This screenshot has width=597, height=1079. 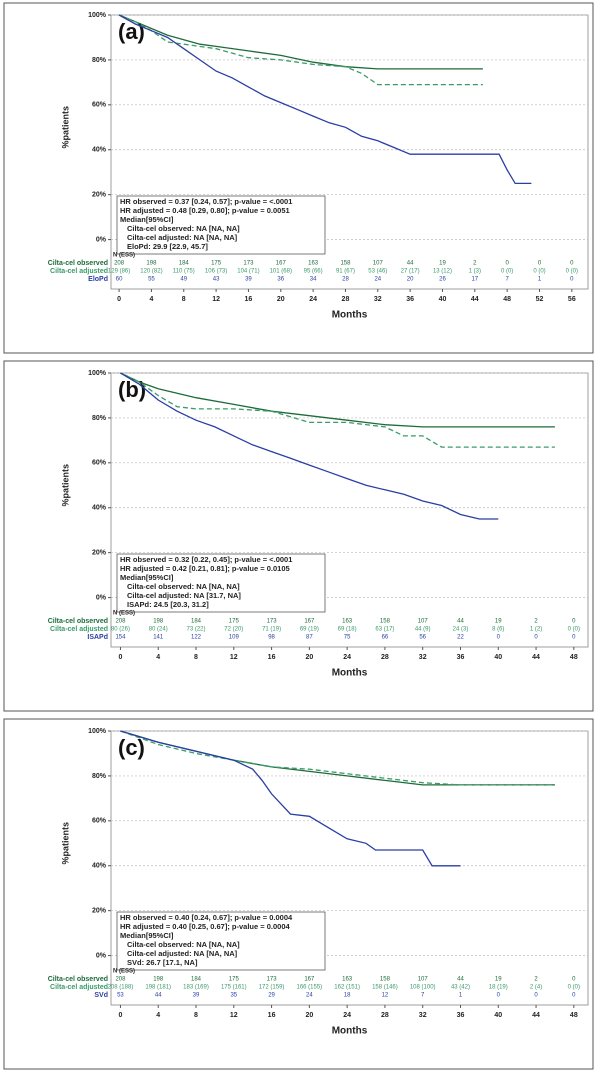 What do you see at coordinates (119, 280) in the screenshot?
I see `risk-value: 60` at bounding box center [119, 280].